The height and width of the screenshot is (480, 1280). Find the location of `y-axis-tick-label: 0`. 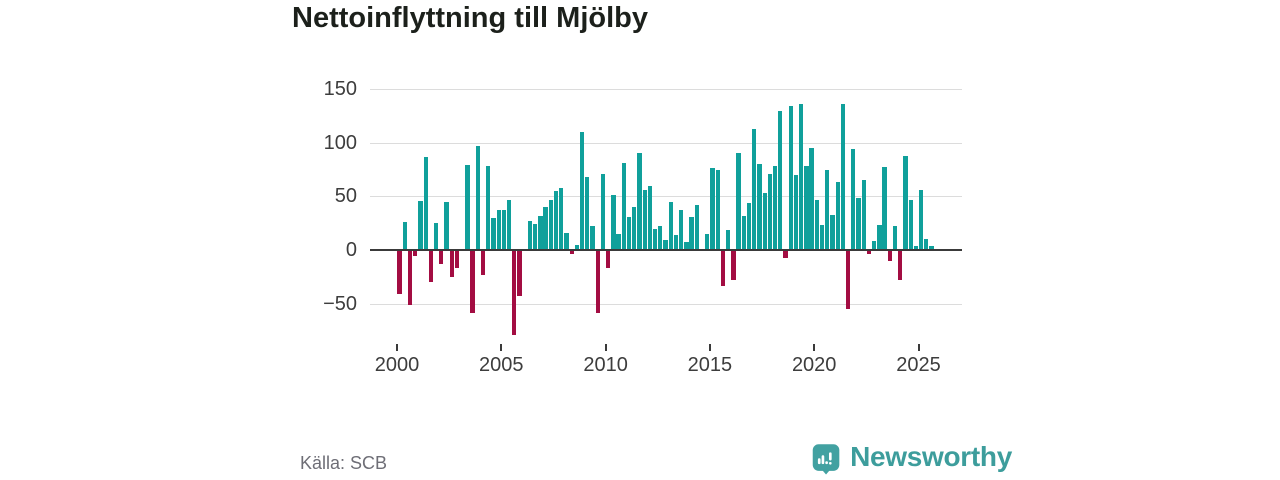

y-axis-tick-label: 0 is located at coordinates (351, 250).